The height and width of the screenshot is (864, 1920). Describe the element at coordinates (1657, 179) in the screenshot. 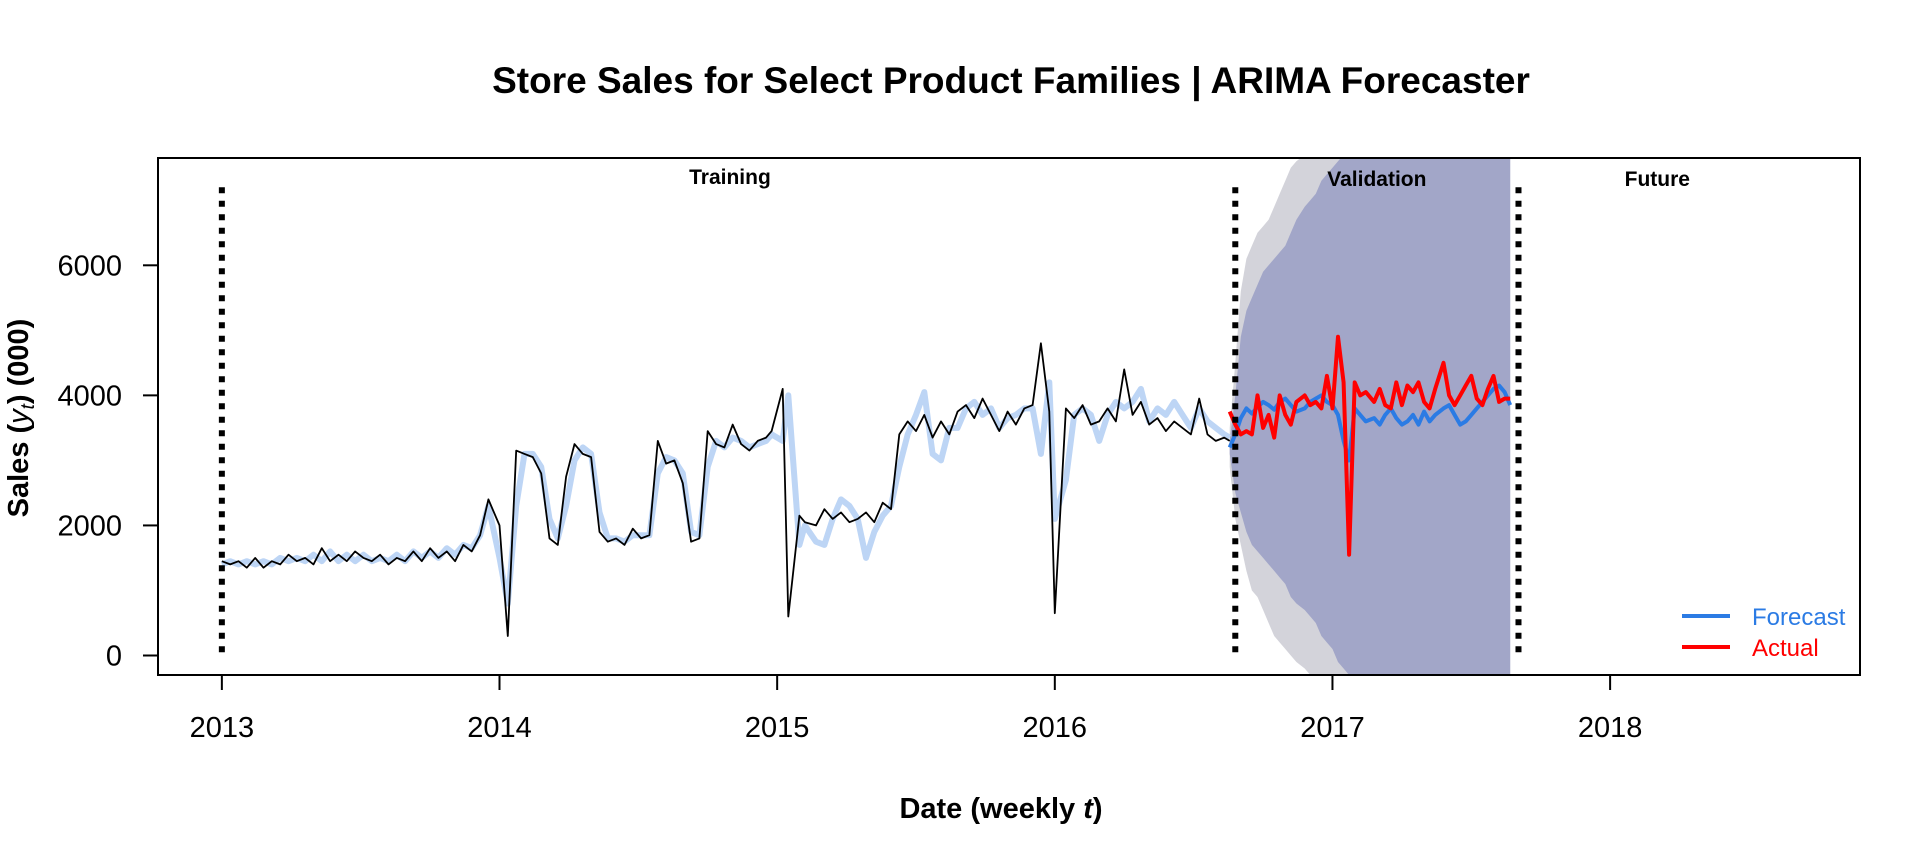

I see `region-label-future: Future` at that location.